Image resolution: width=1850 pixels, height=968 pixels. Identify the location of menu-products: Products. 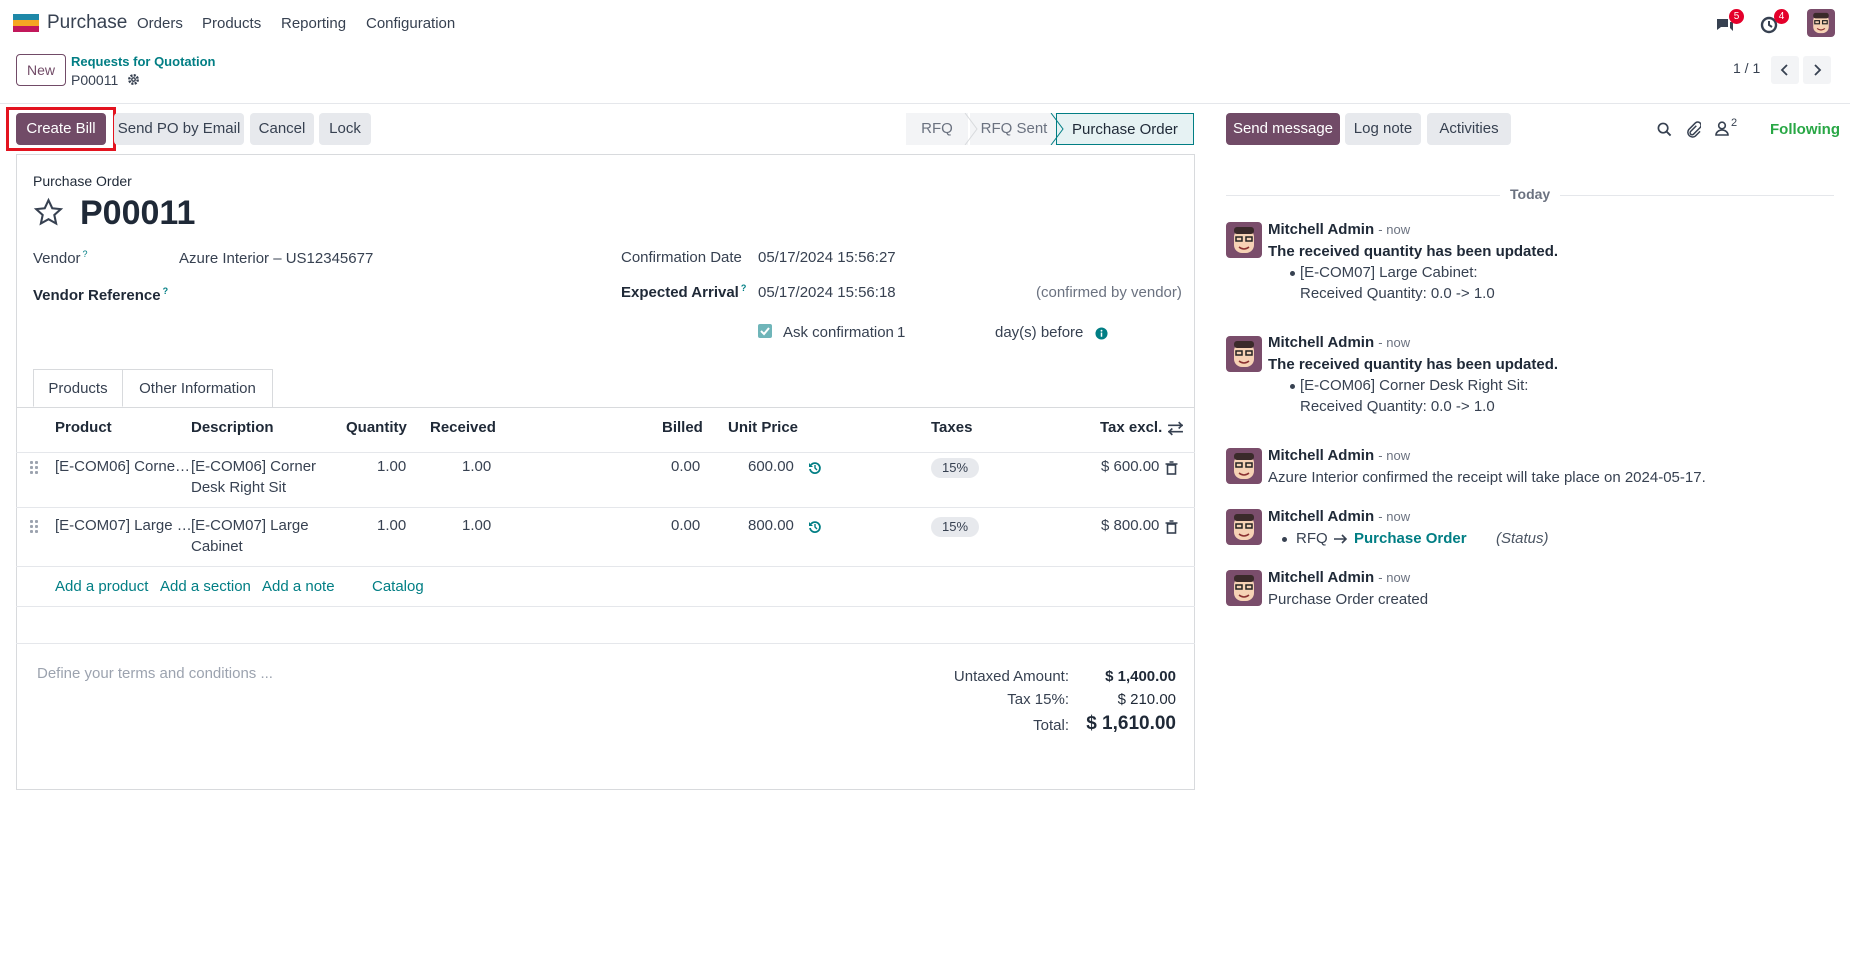
(232, 23).